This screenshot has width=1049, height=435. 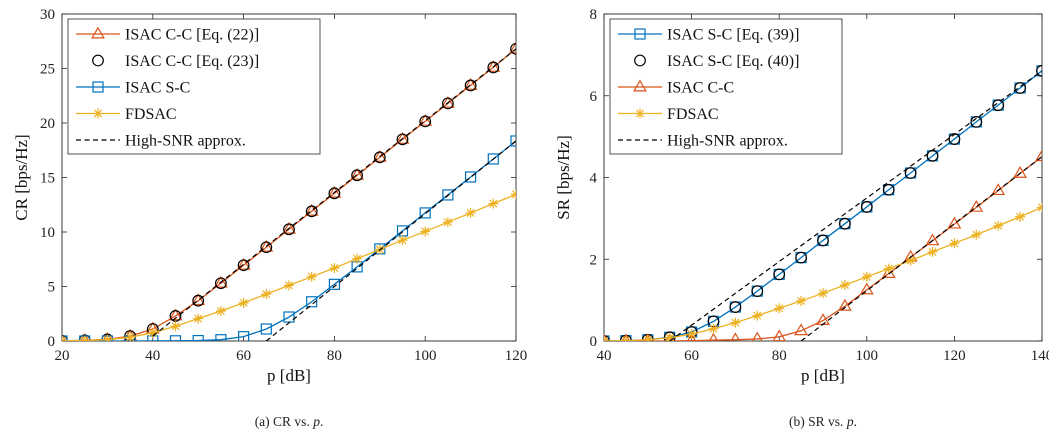 I want to click on y-tick-label: 15, so click(x=47, y=179).